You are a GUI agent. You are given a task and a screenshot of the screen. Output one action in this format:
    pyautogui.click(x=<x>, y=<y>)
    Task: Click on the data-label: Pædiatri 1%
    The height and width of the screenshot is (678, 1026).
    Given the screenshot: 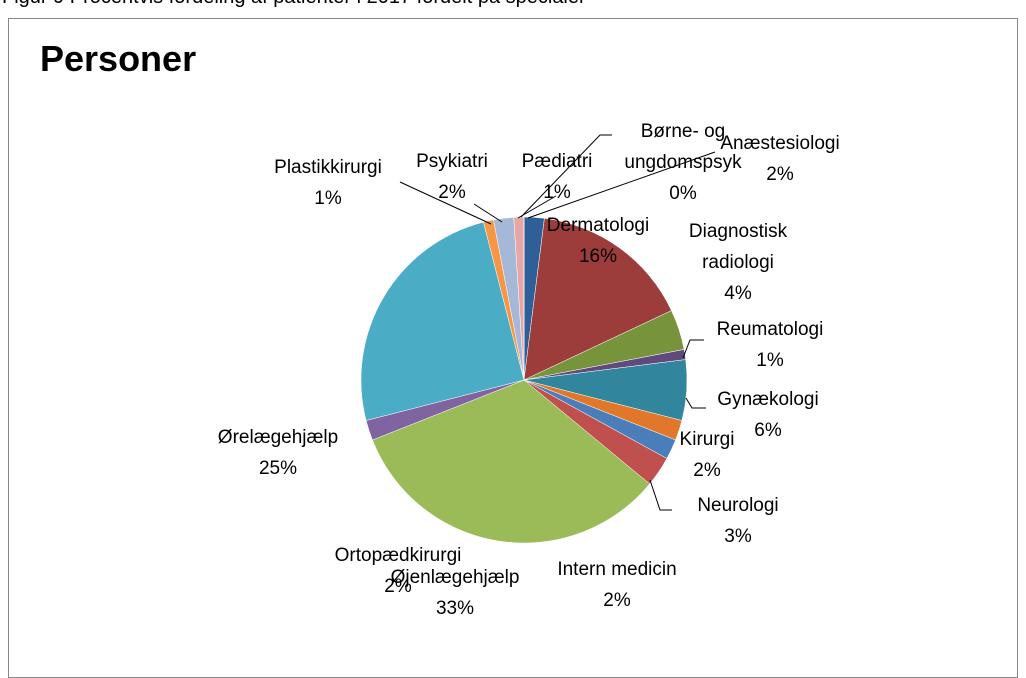 What is the action you would take?
    pyautogui.click(x=557, y=177)
    